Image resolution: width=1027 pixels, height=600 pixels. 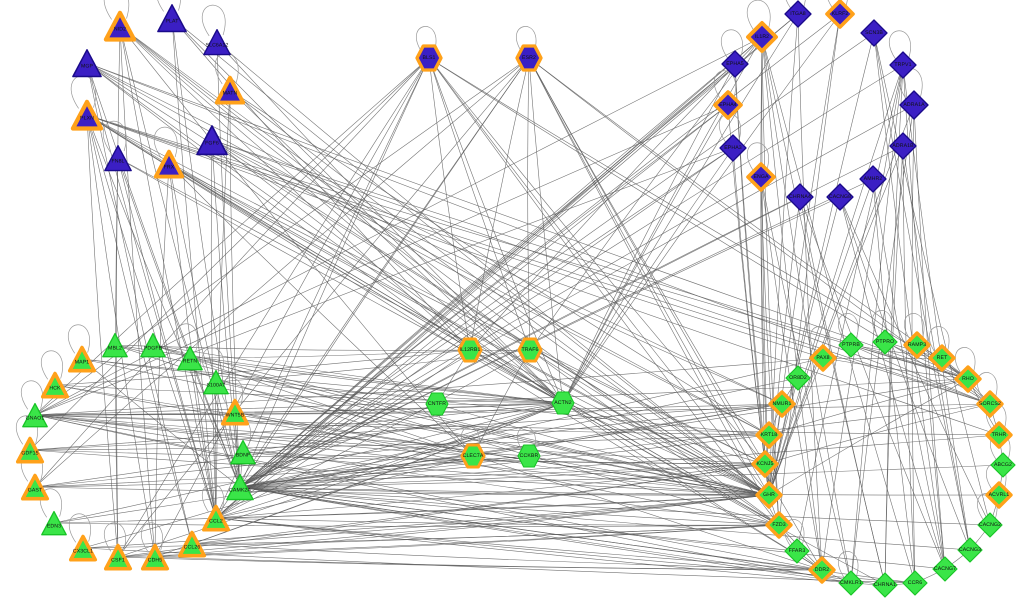 What do you see at coordinates (172, 18) in the screenshot?
I see `graph-node-plat: PLAT` at bounding box center [172, 18].